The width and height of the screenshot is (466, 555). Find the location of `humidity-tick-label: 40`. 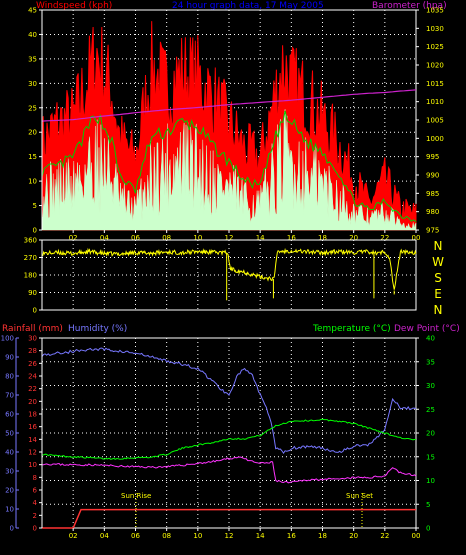

humidity-tick-label: 40 is located at coordinates (9, 453).